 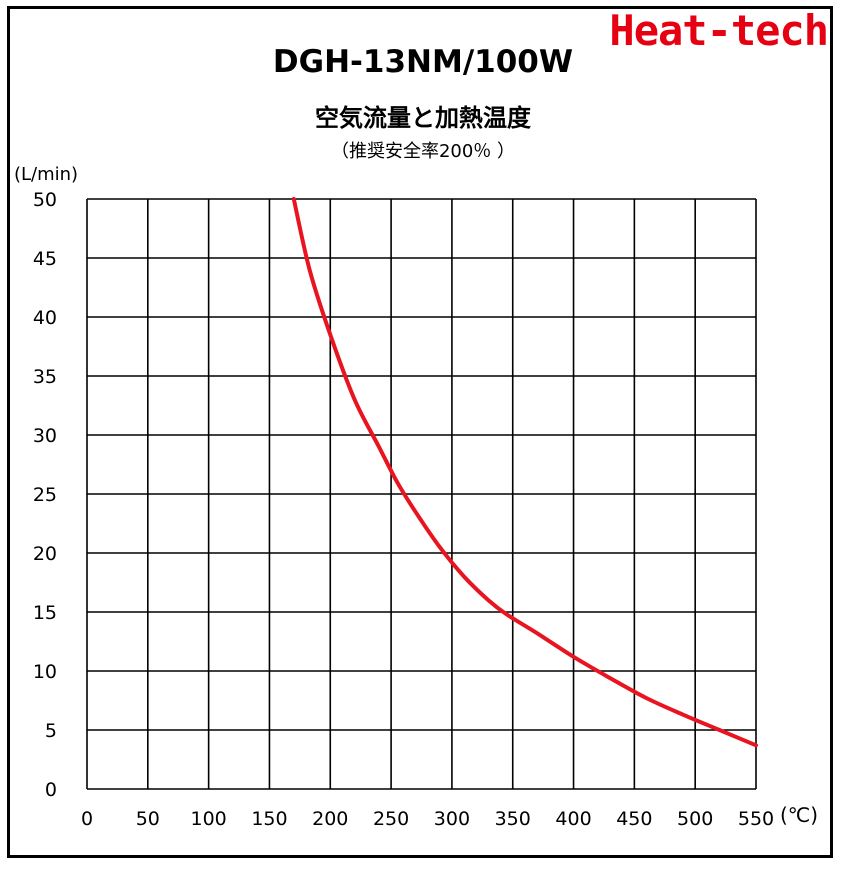 What do you see at coordinates (513, 819) in the screenshot?
I see `x-tick-label: 350` at bounding box center [513, 819].